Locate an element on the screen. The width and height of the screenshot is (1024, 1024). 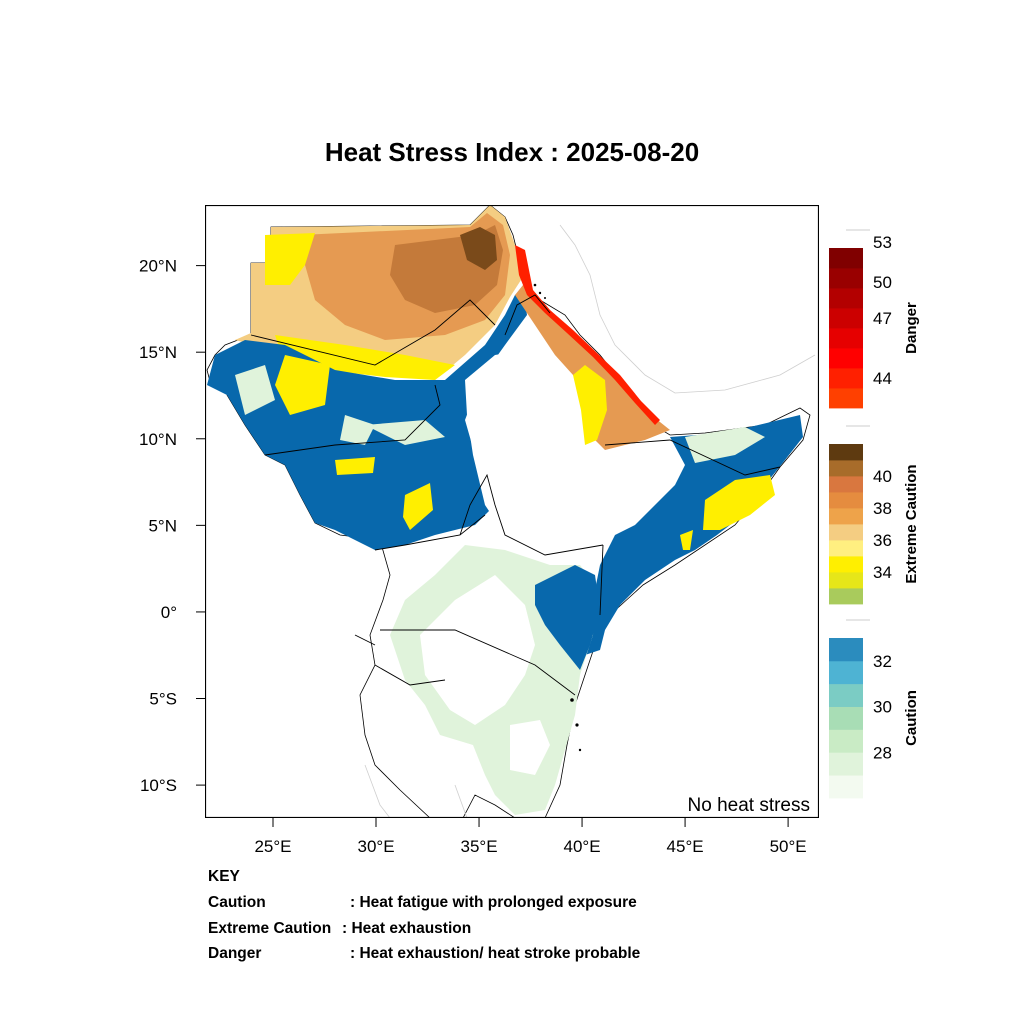
kenya-coast-blue is located at coordinates (567, 617).